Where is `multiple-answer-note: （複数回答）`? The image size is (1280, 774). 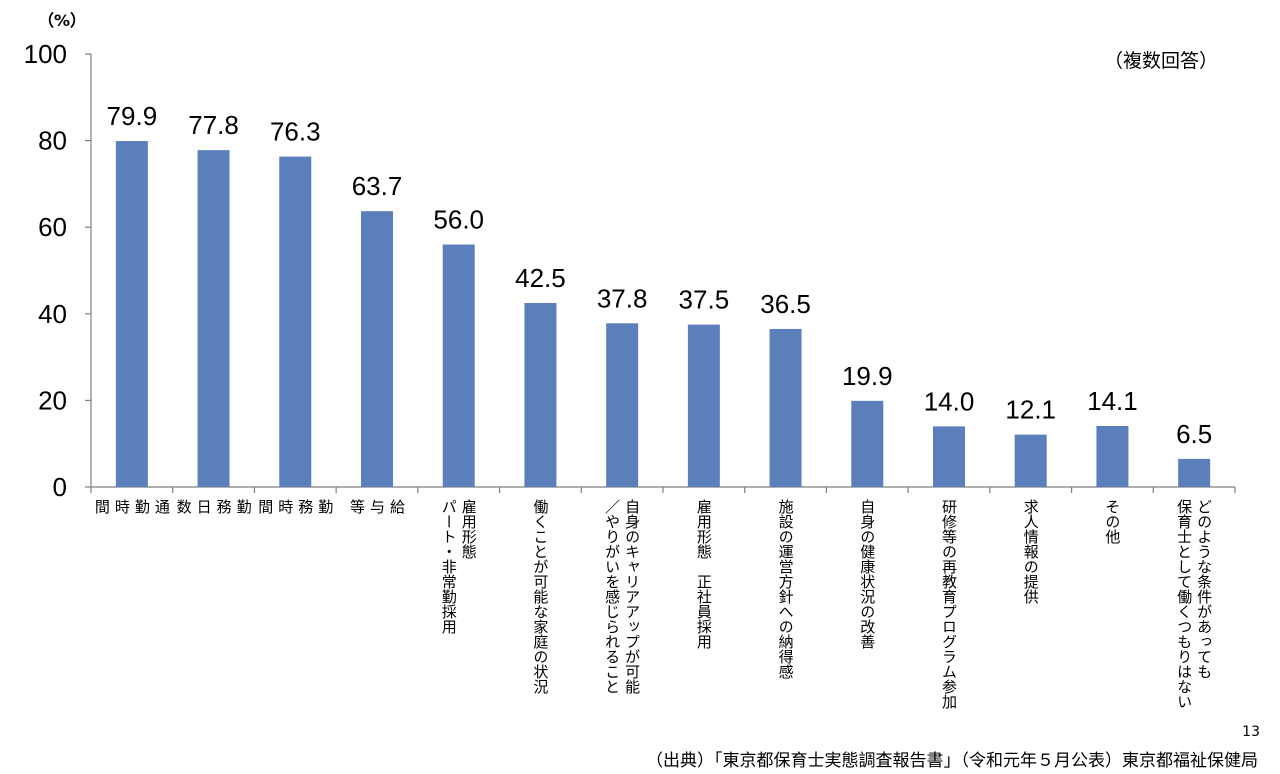 multiple-answer-note: （複数回答） is located at coordinates (1160, 61).